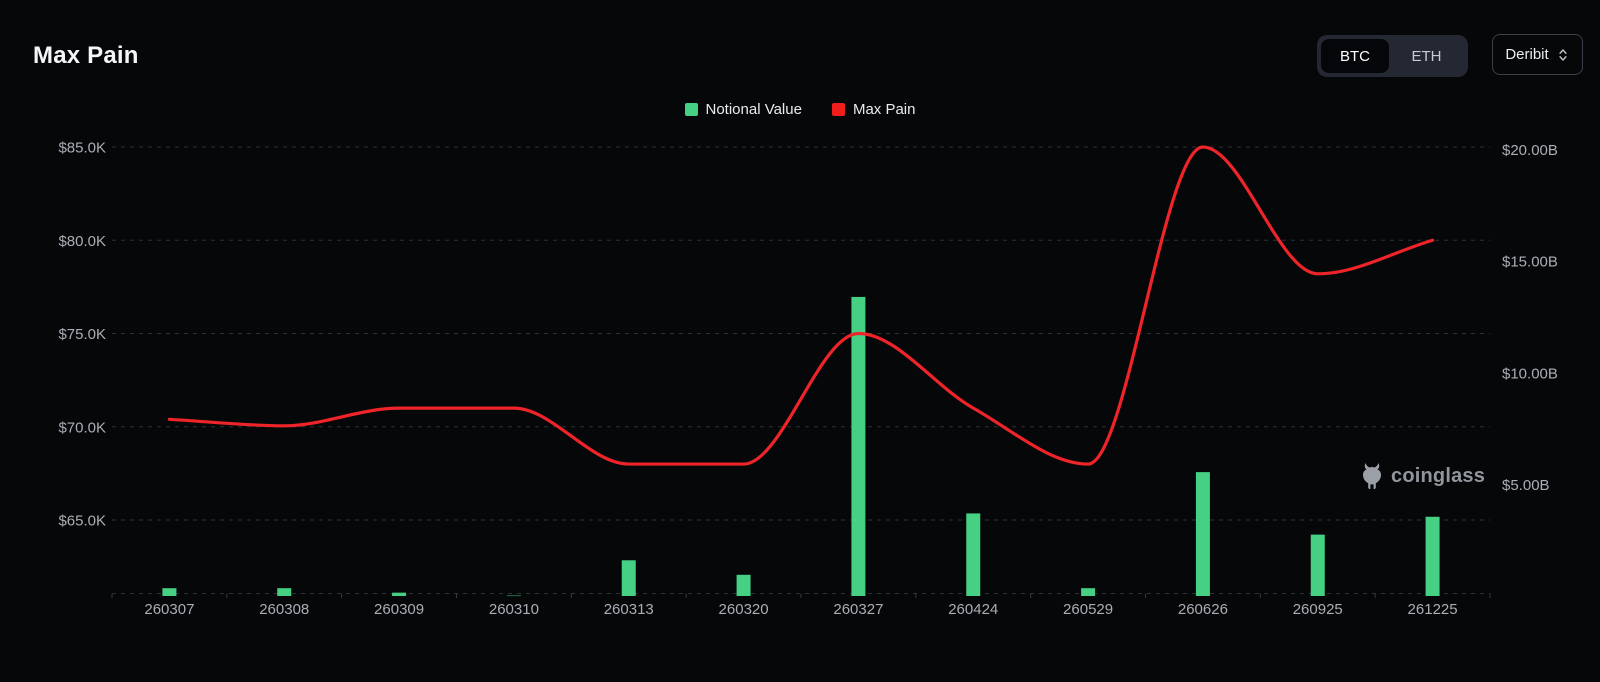  Describe the element at coordinates (1438, 475) in the screenshot. I see `coinglass-watermark-text: coinglass` at that location.